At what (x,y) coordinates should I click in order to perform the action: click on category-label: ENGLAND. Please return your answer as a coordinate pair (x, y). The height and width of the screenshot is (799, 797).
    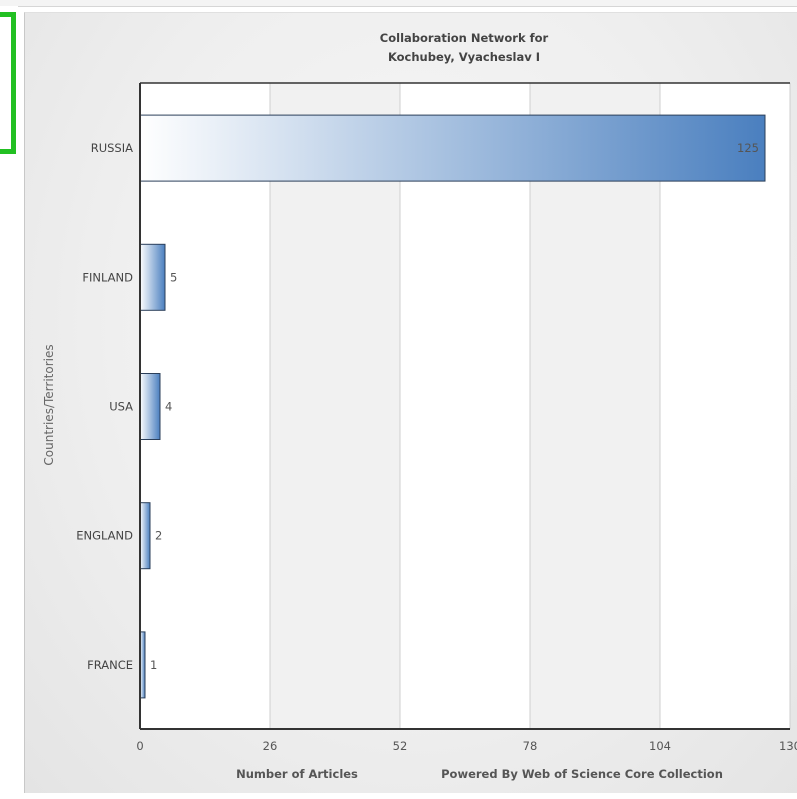
    Looking at the image, I should click on (104, 536).